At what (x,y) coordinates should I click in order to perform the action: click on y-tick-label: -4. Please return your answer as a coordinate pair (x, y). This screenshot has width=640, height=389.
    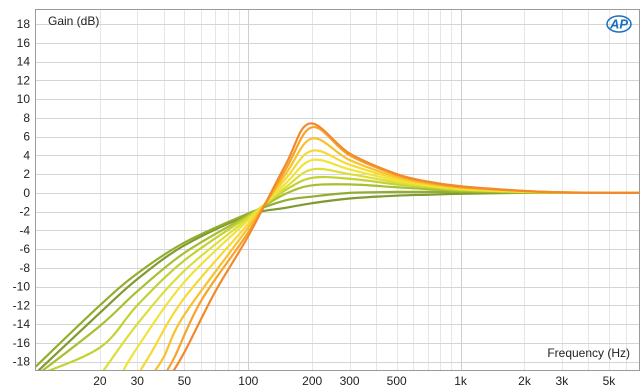
    Looking at the image, I should click on (24, 230).